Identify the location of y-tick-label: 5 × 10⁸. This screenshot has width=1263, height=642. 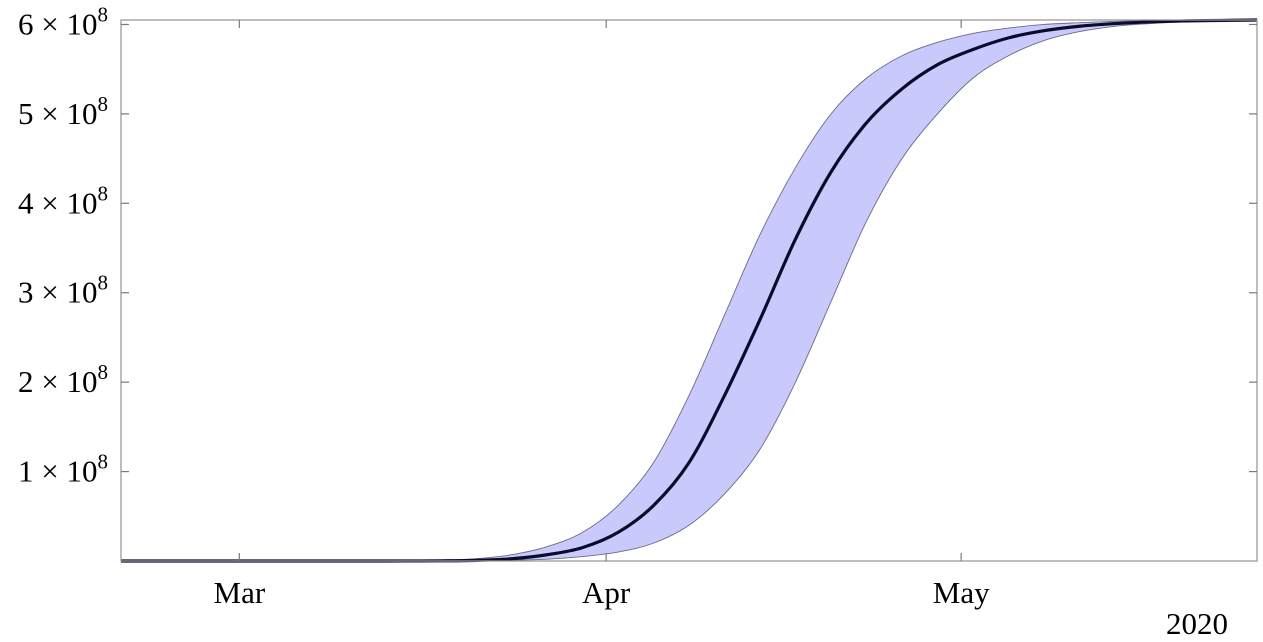
(63, 111).